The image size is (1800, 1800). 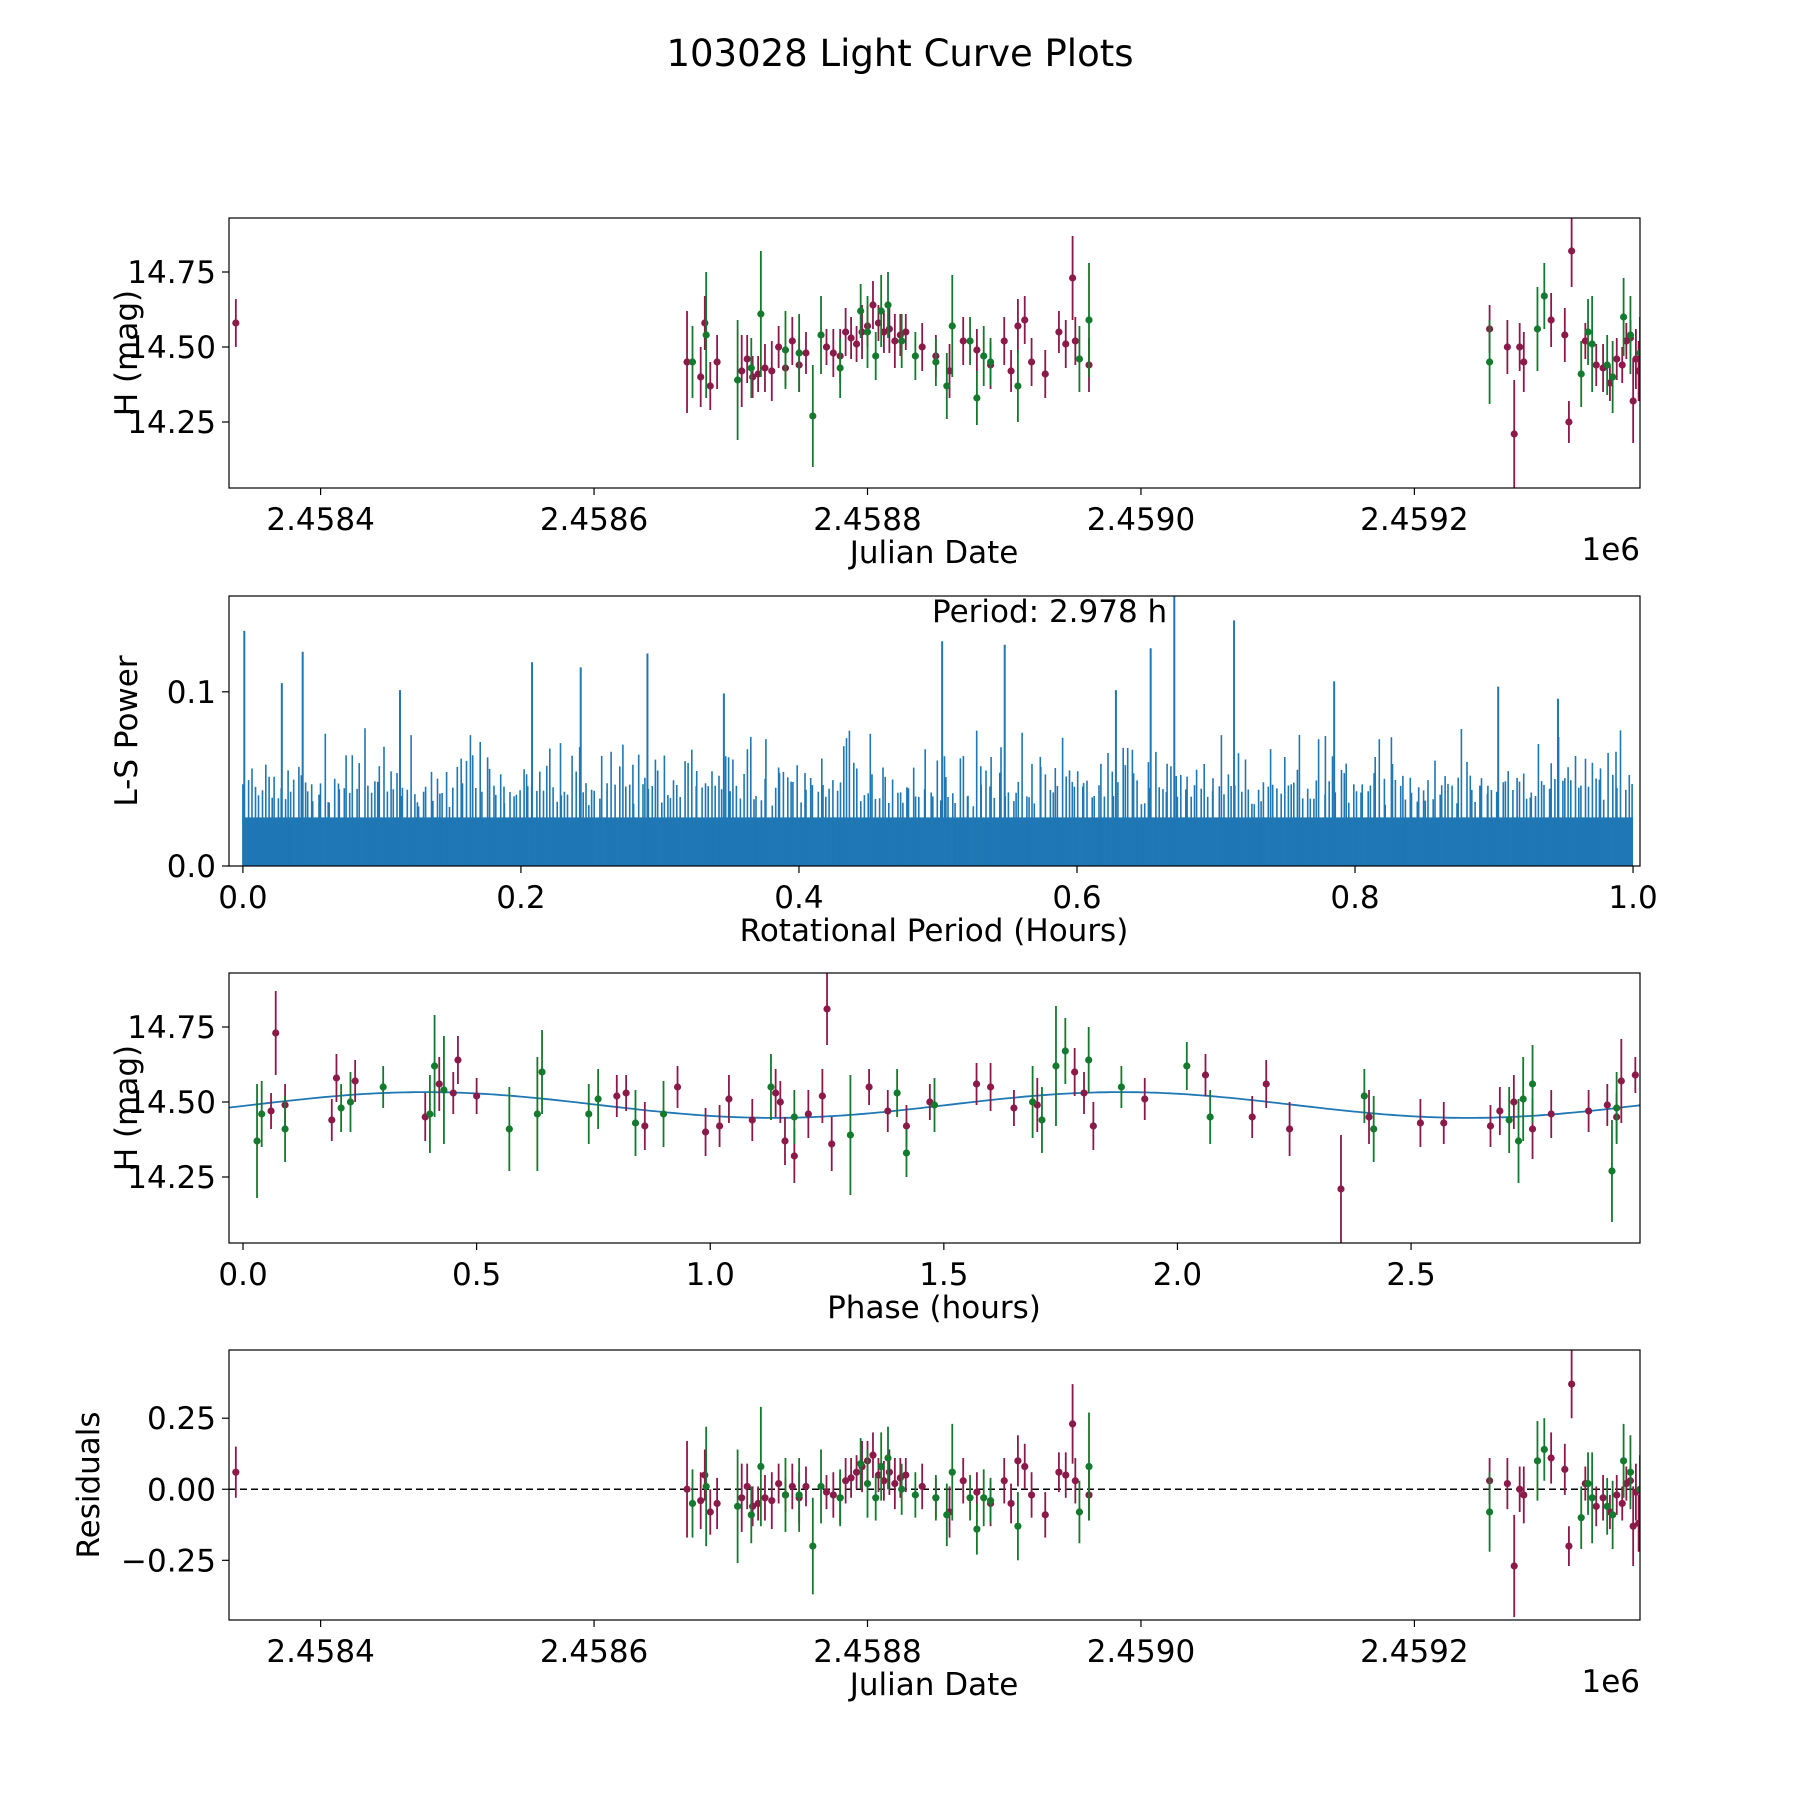 I want to click on periodogram-data, so click(x=938, y=731).